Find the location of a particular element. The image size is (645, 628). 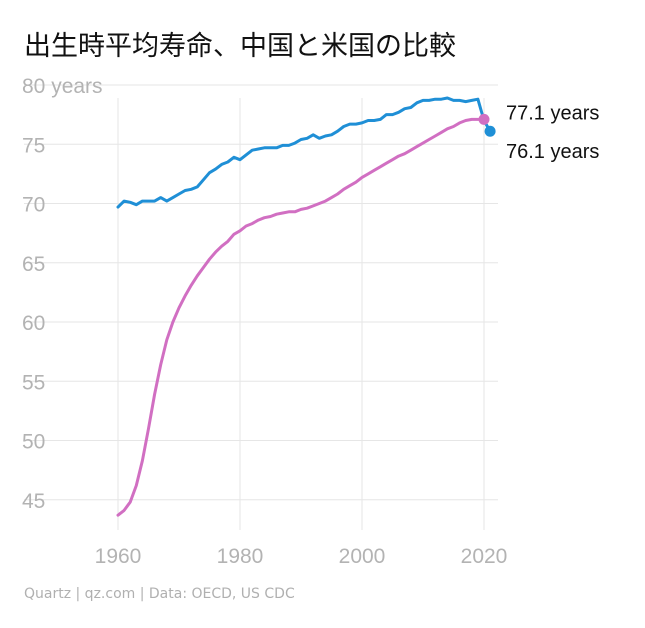

y-tick-label: 65 is located at coordinates (33, 264).